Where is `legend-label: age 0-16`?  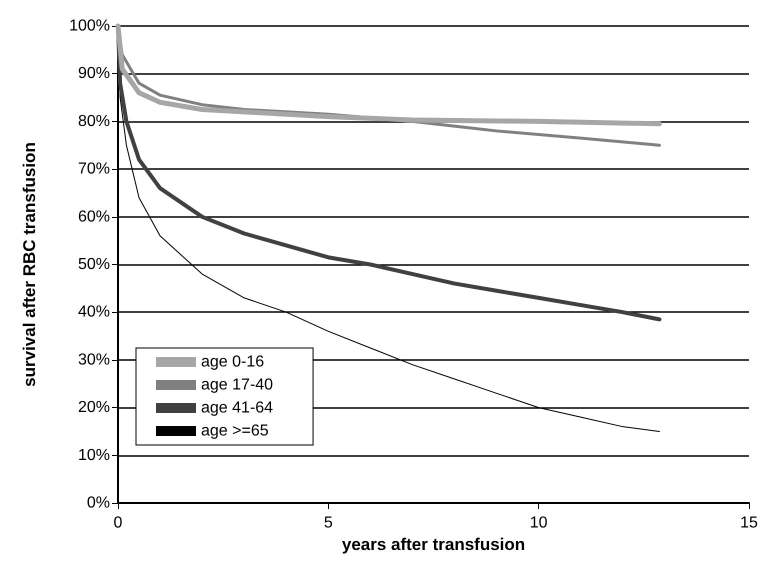
legend-label: age 0-16 is located at coordinates (232, 362).